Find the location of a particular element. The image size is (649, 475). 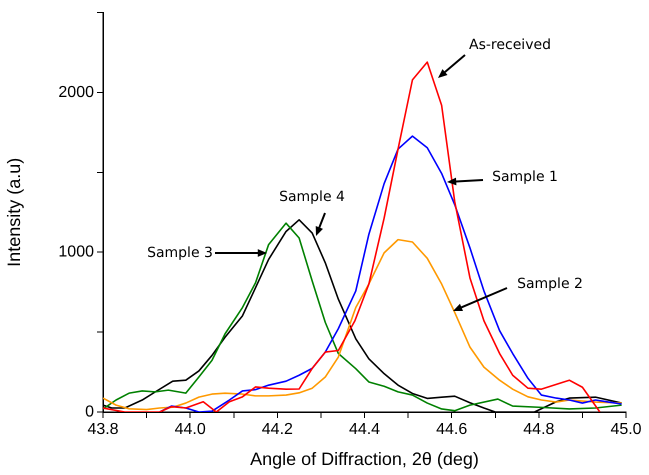

text: 45.0 is located at coordinates (626, 429).